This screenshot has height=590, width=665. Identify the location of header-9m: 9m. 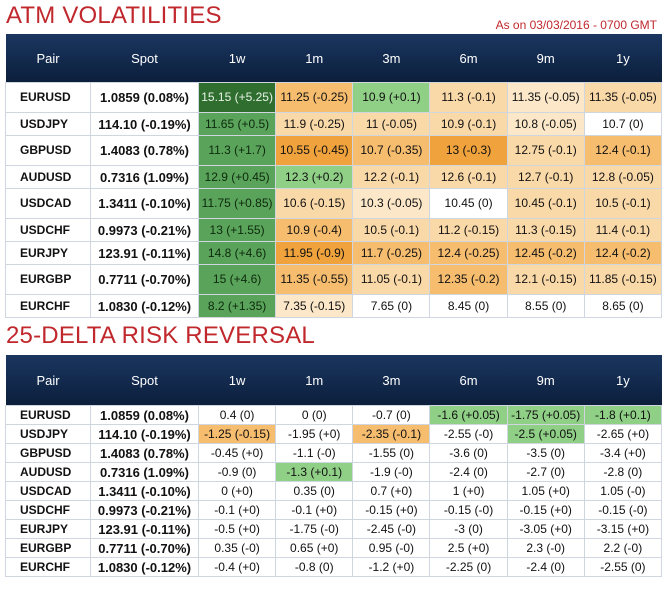
(546, 58).